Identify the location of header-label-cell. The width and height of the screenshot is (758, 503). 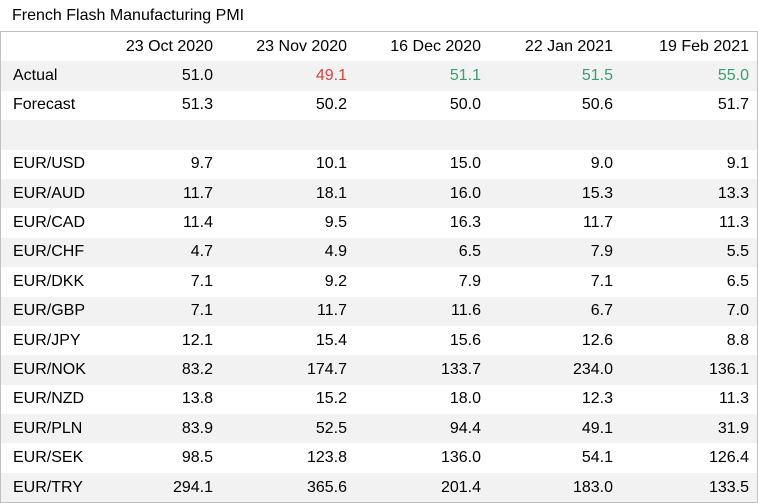
(45, 47).